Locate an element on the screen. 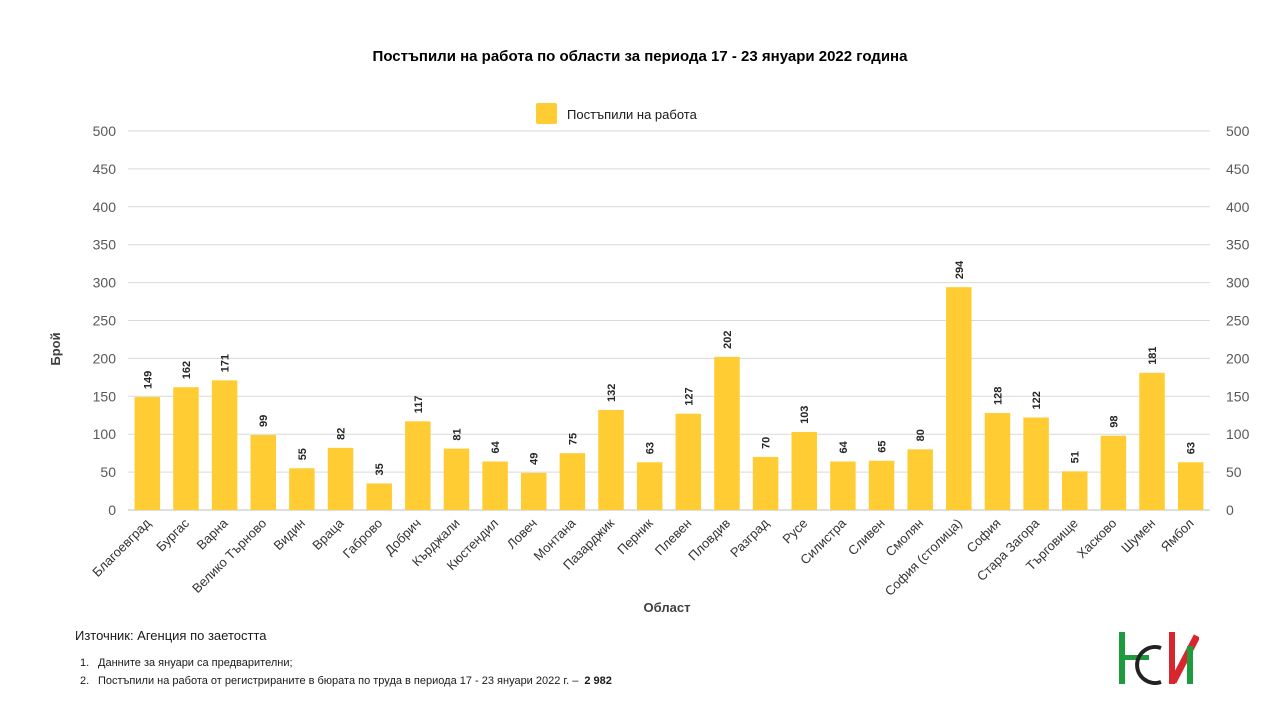 This screenshot has height=720, width=1280. y-tick-label-right: 450 is located at coordinates (1238, 169).